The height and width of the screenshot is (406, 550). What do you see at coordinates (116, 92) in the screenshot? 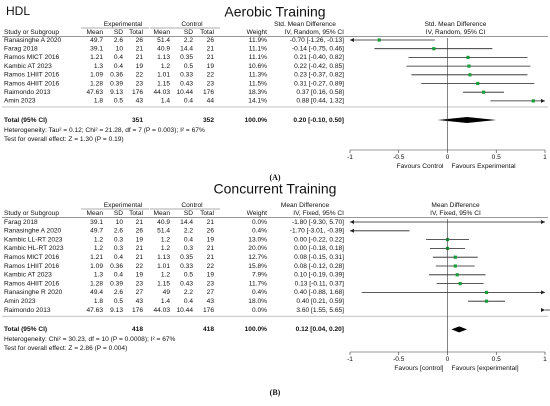
I see `table-cell: 9.13` at bounding box center [116, 92].